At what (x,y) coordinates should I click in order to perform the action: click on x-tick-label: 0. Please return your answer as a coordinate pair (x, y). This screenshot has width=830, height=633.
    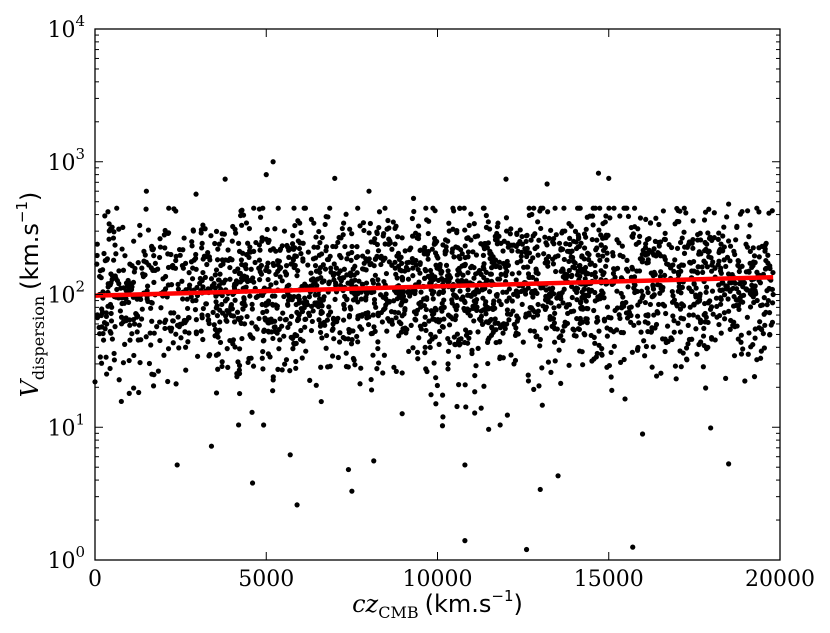
    Looking at the image, I should click on (95, 579).